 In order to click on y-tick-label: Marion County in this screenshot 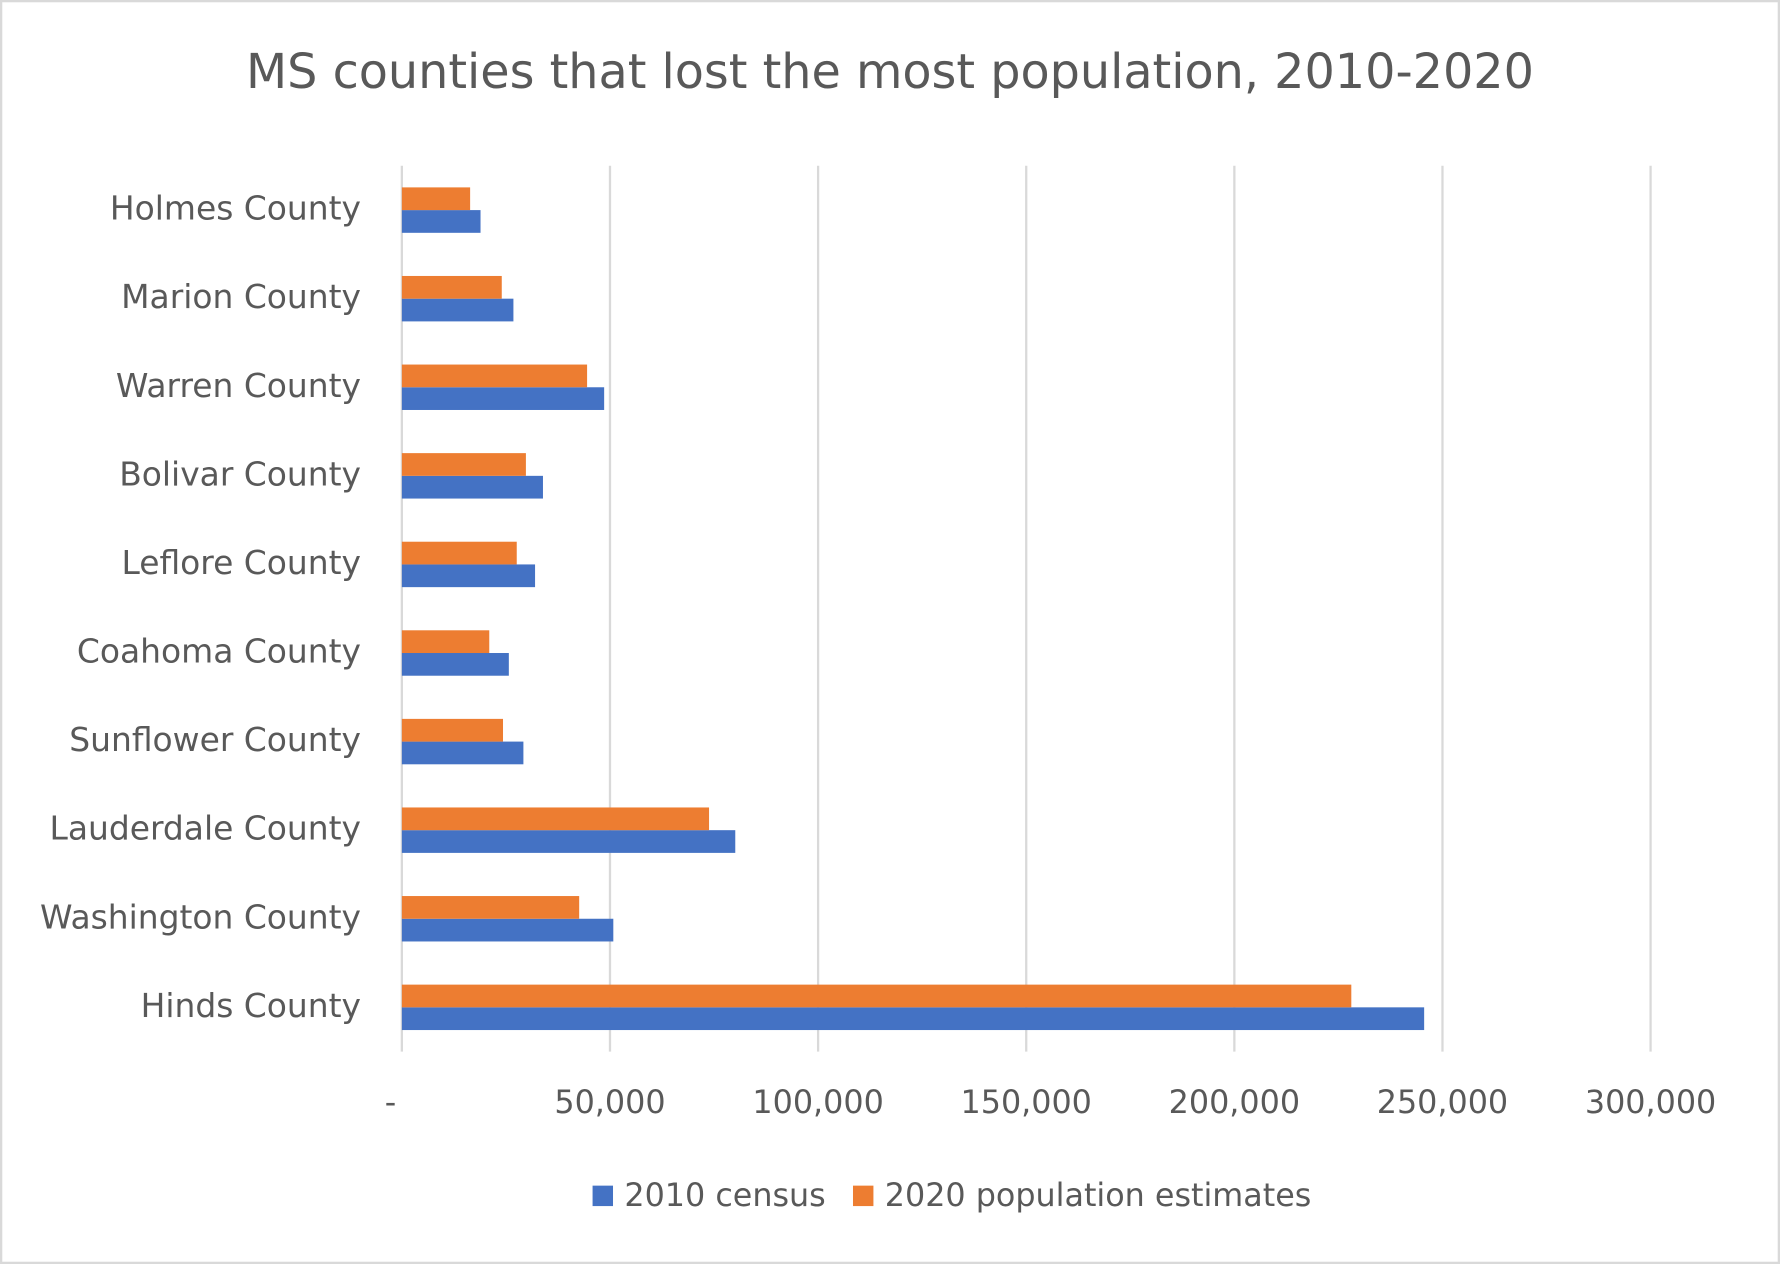, I will do `click(241, 296)`.